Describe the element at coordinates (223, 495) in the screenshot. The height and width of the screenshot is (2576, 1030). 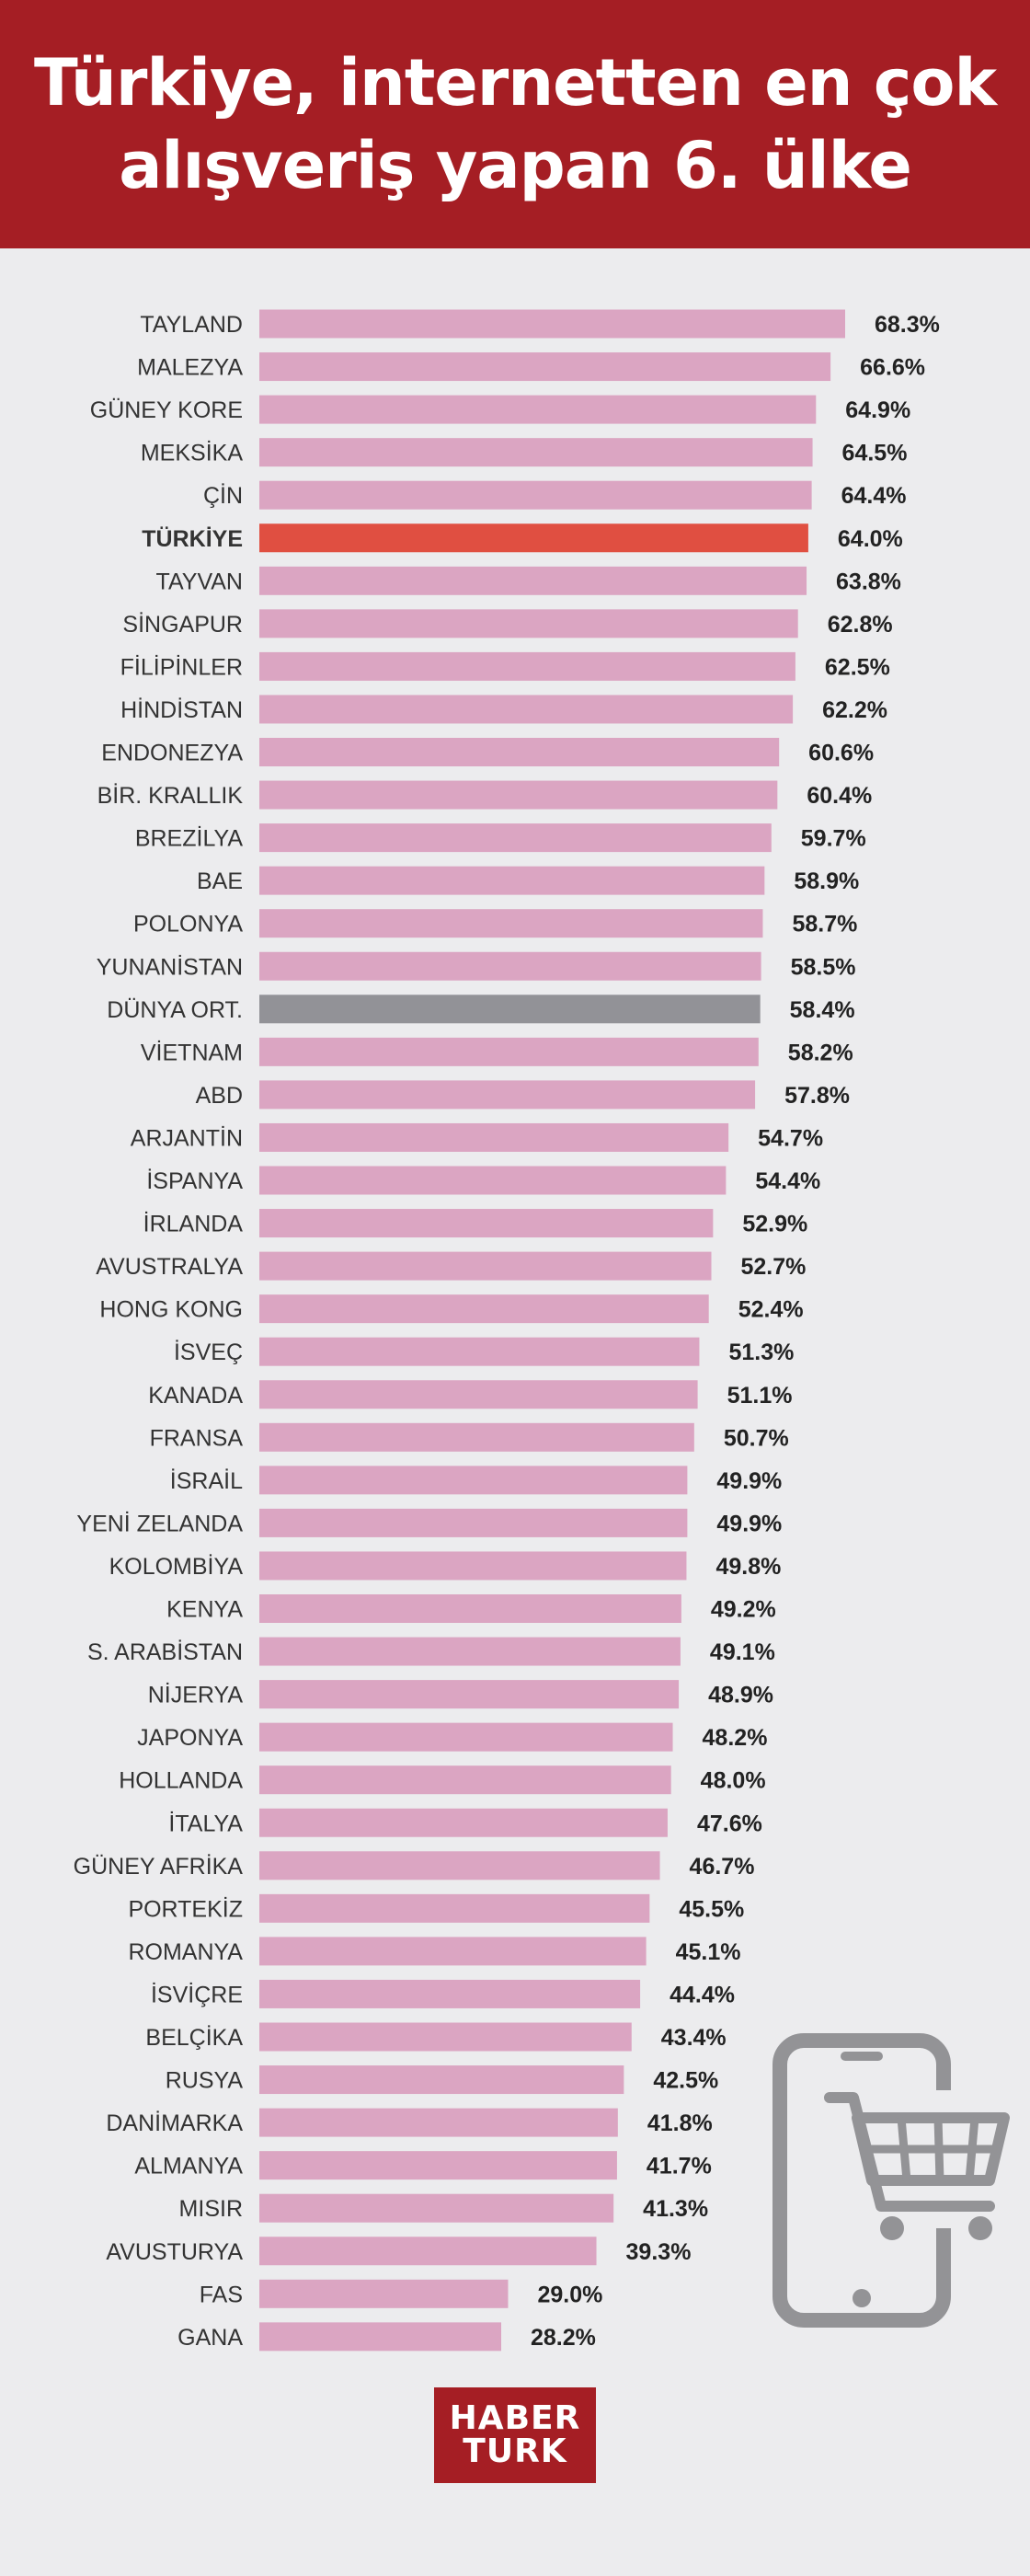
I see `category-label: ÇİN` at that location.